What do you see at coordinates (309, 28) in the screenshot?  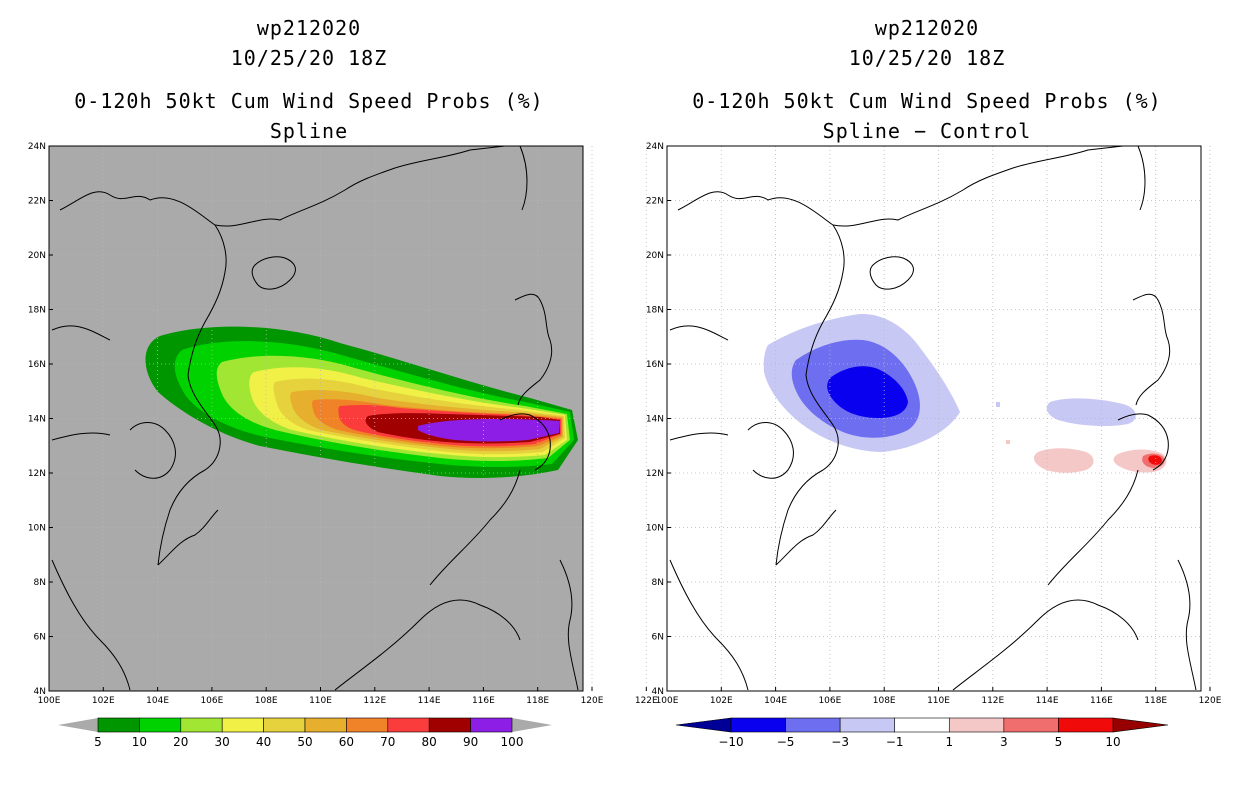 I see `left-storm-id: wp212020` at bounding box center [309, 28].